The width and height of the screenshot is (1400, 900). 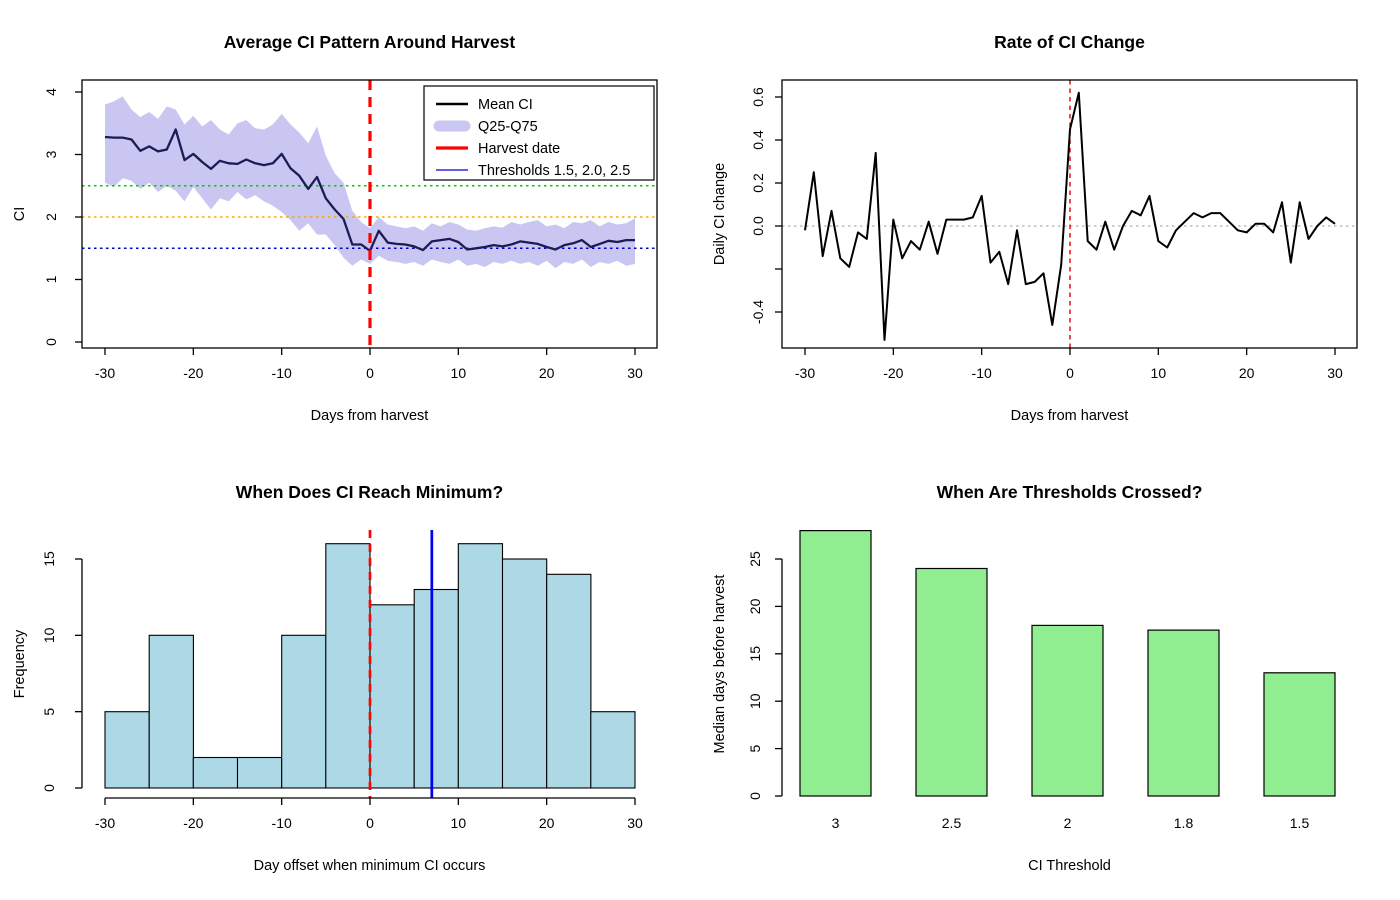 What do you see at coordinates (554, 171) in the screenshot?
I see `legend-item-label: Thresholds 1.5, 2.0, 2.5` at bounding box center [554, 171].